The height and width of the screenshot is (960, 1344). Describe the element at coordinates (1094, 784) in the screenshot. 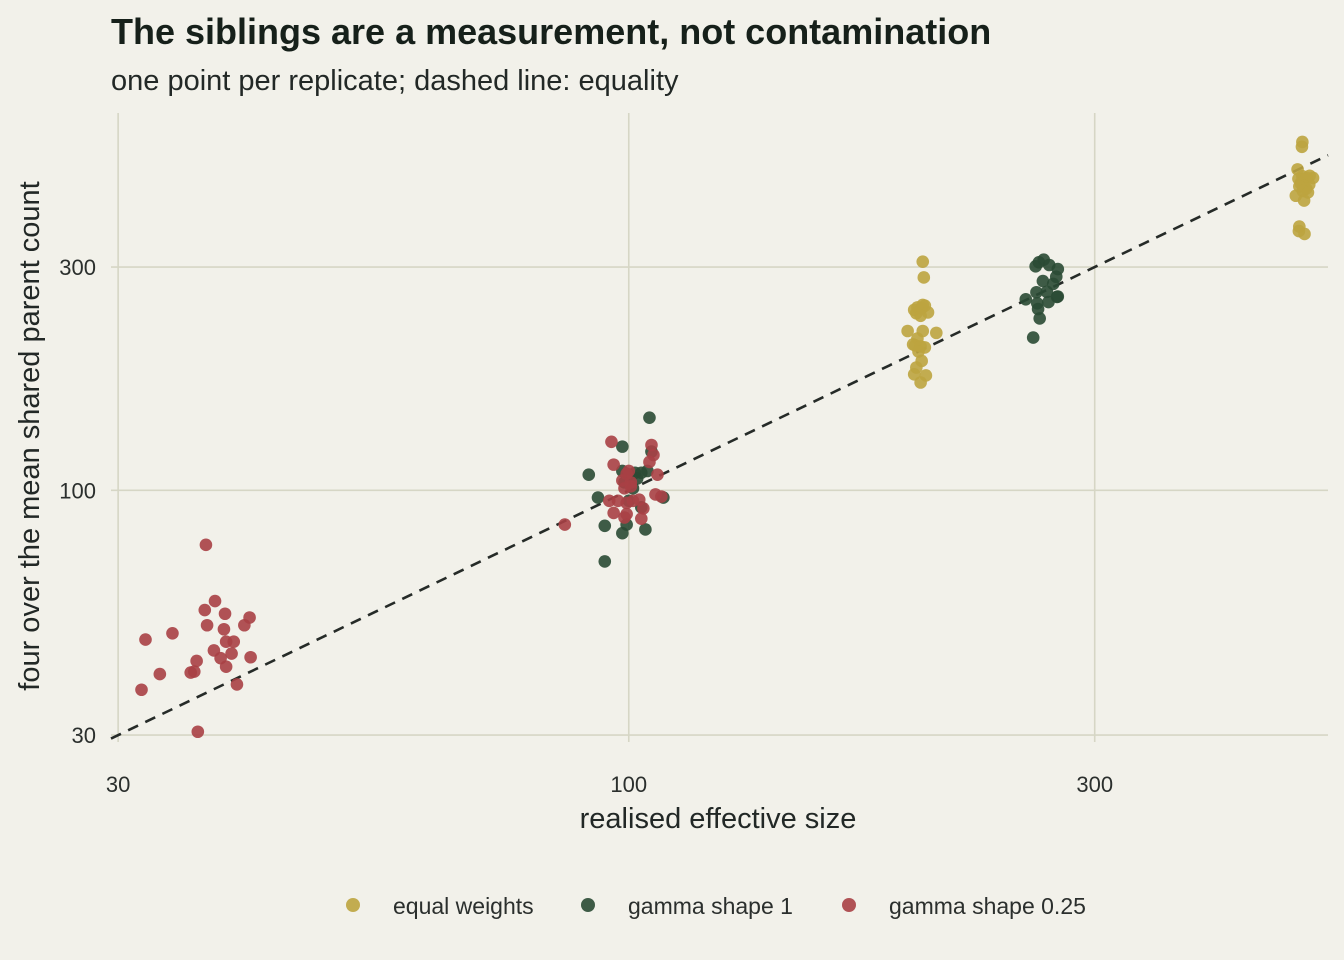

I see `x-tick-label: 300` at that location.